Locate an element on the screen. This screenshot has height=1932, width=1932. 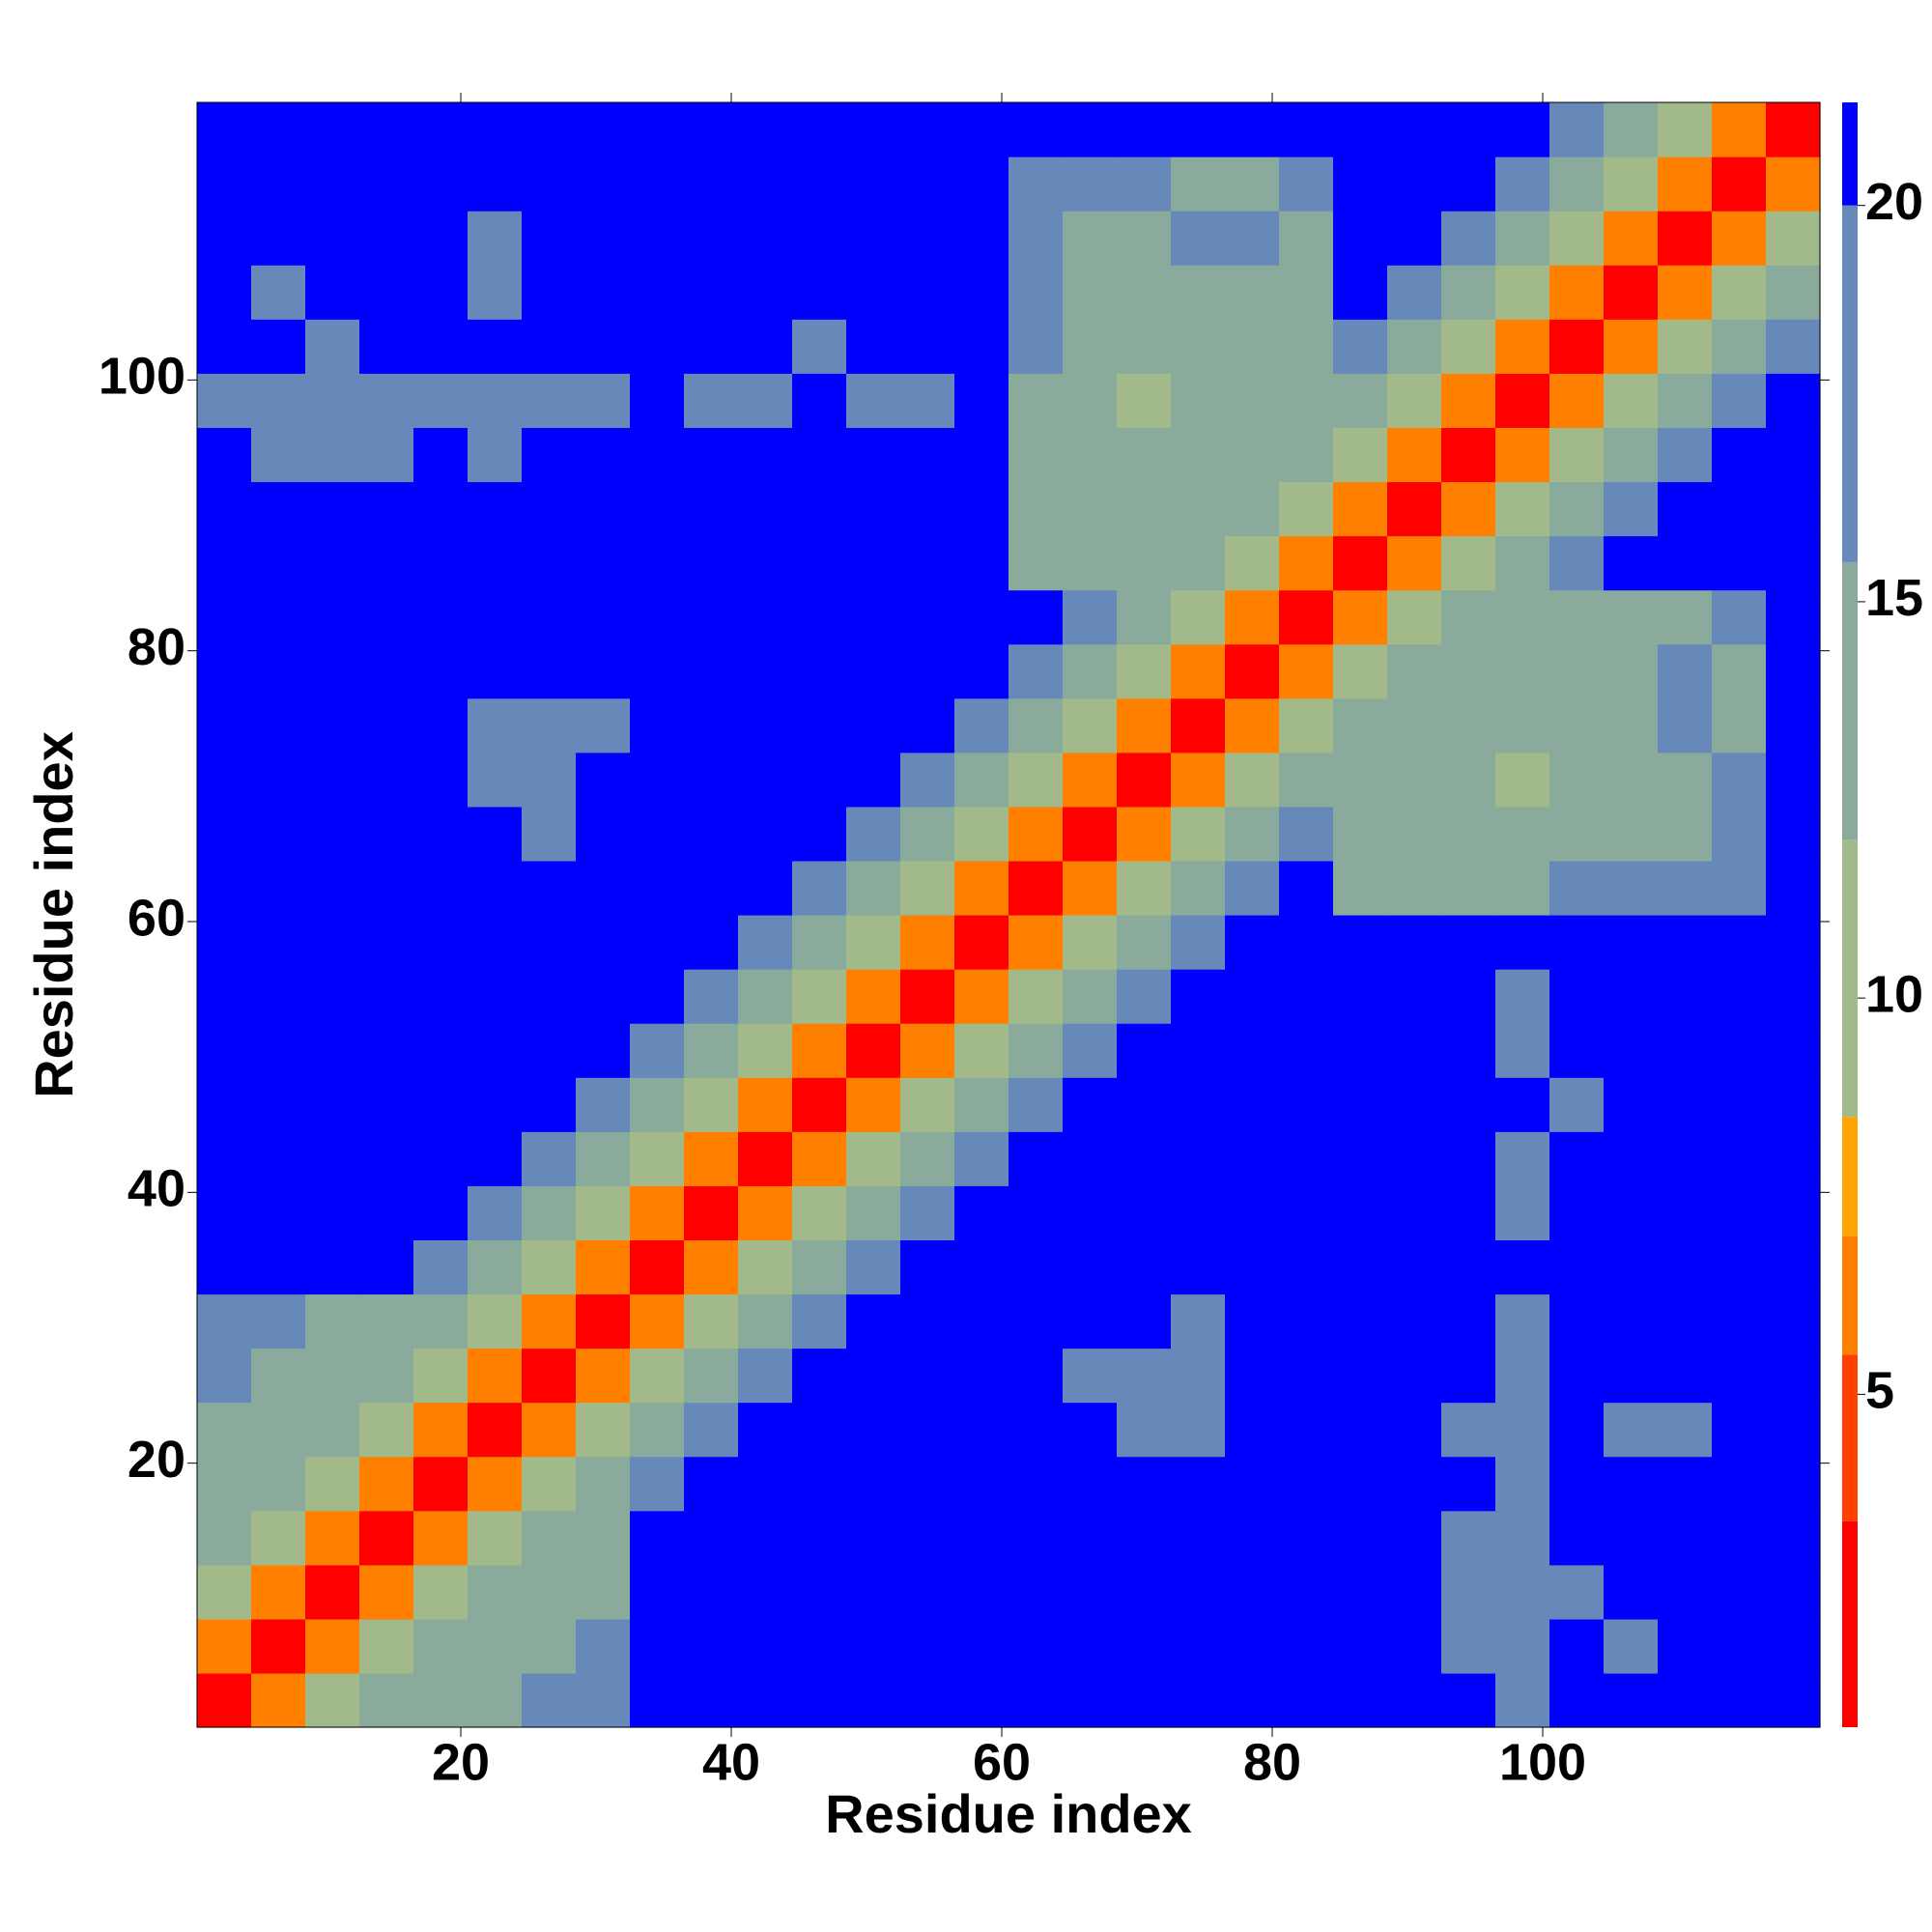
colorbar-segment is located at coordinates (1850, 700).